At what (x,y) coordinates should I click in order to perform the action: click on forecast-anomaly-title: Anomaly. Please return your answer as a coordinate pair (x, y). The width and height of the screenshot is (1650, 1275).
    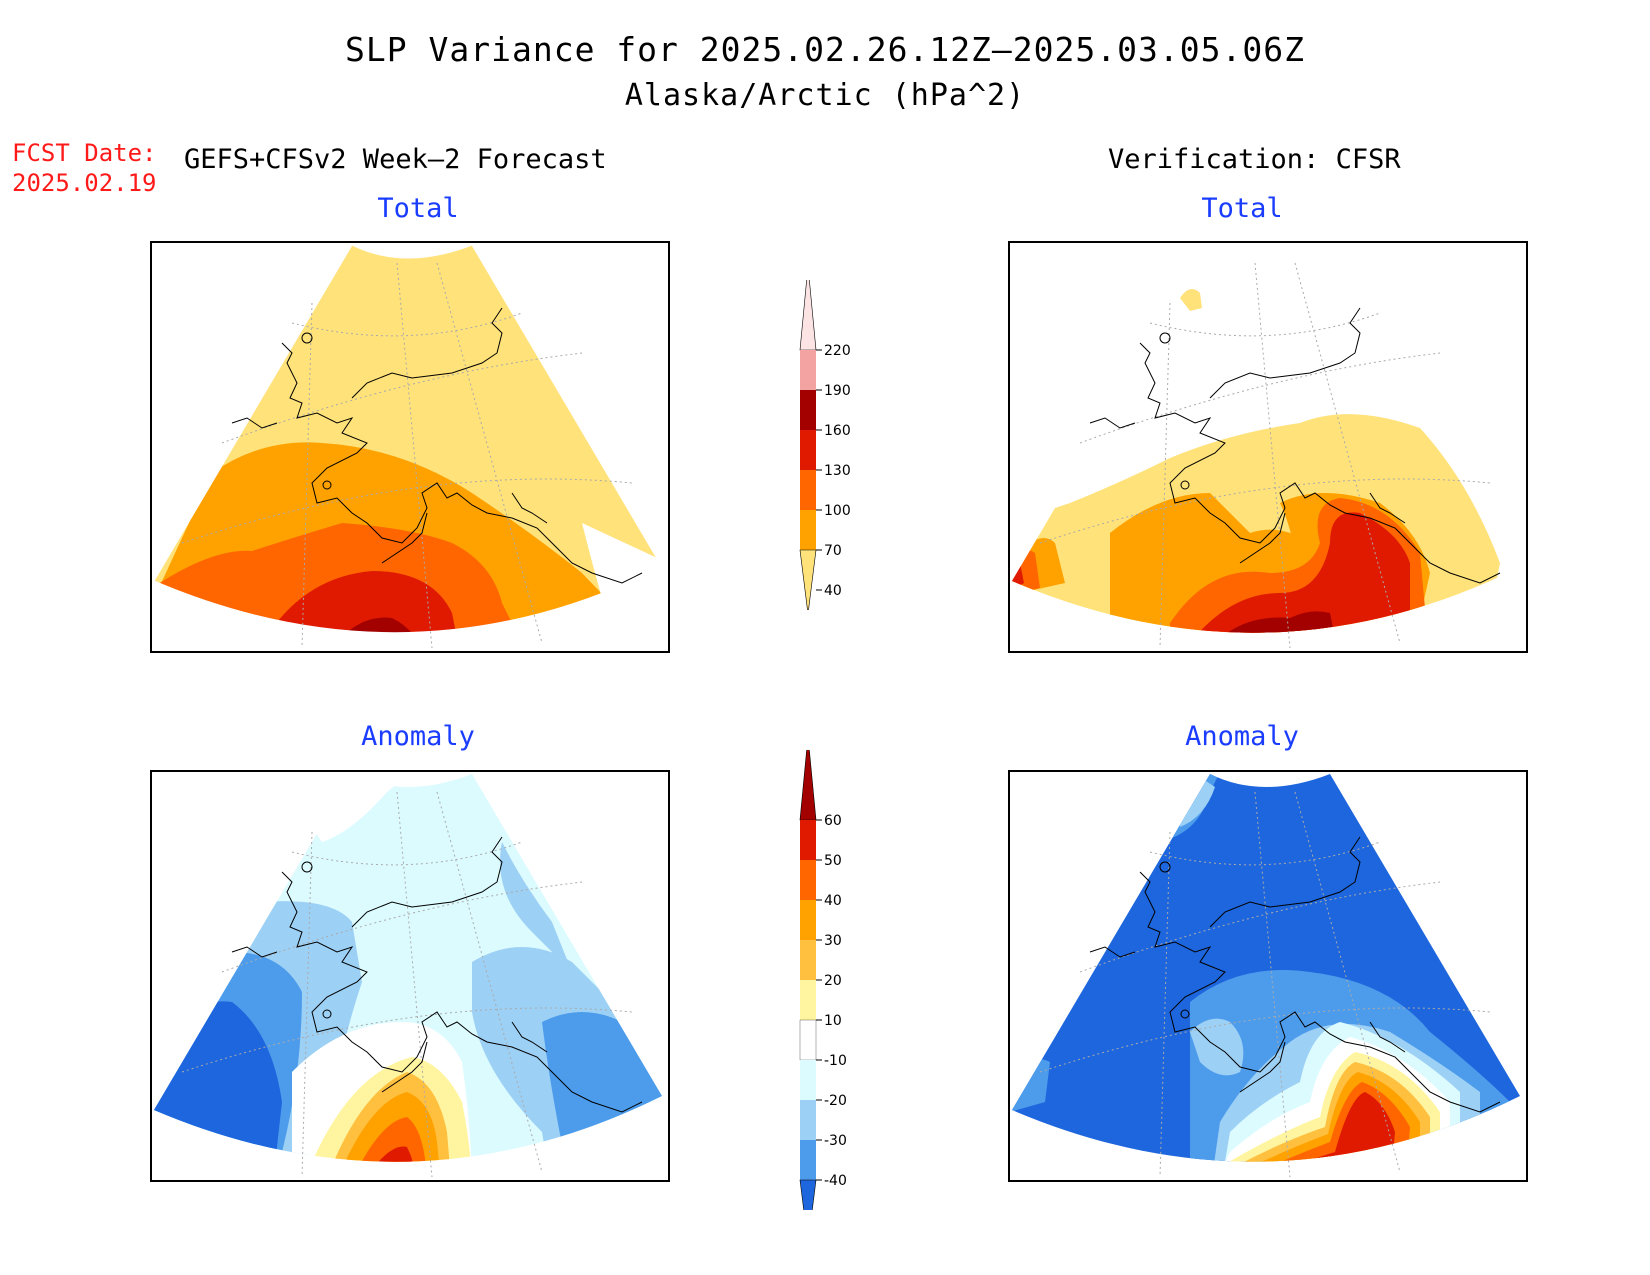
    Looking at the image, I should click on (418, 736).